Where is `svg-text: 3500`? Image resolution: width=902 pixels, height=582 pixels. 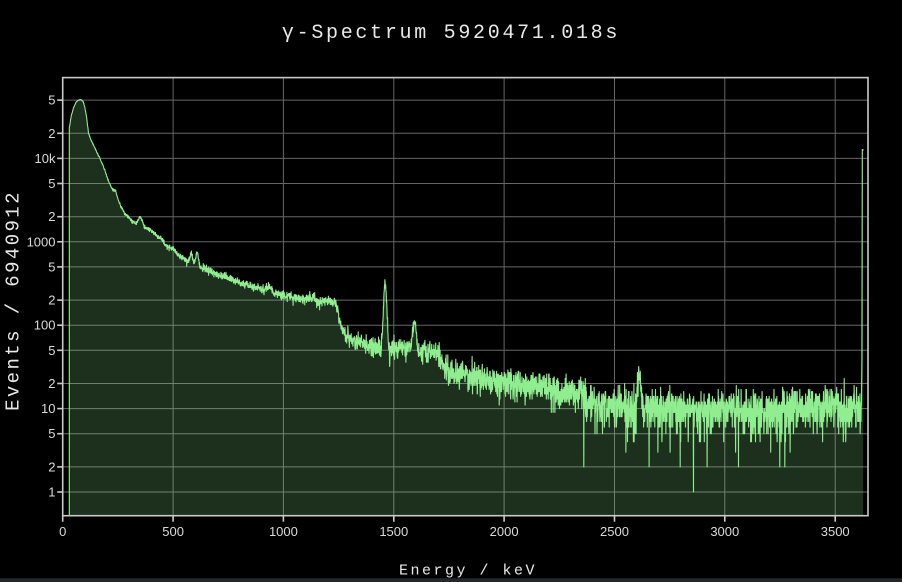
svg-text: 3500 is located at coordinates (835, 531).